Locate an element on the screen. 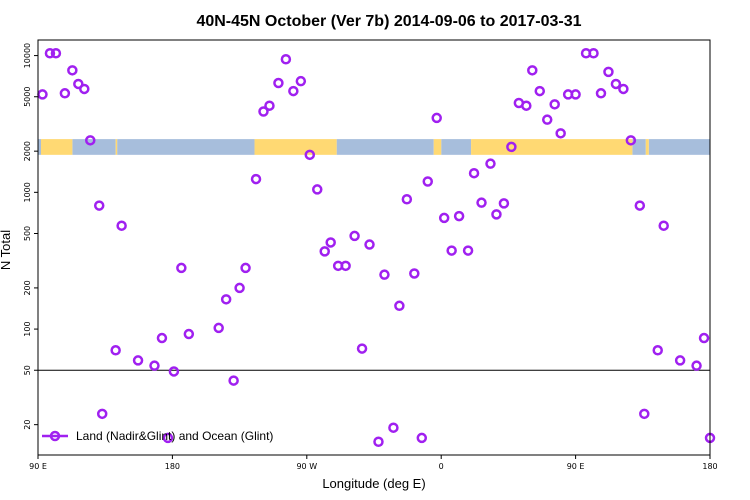 Image resolution: width=750 pixels, height=500 pixels. y-tick-label-1: 50 is located at coordinates (27, 370).